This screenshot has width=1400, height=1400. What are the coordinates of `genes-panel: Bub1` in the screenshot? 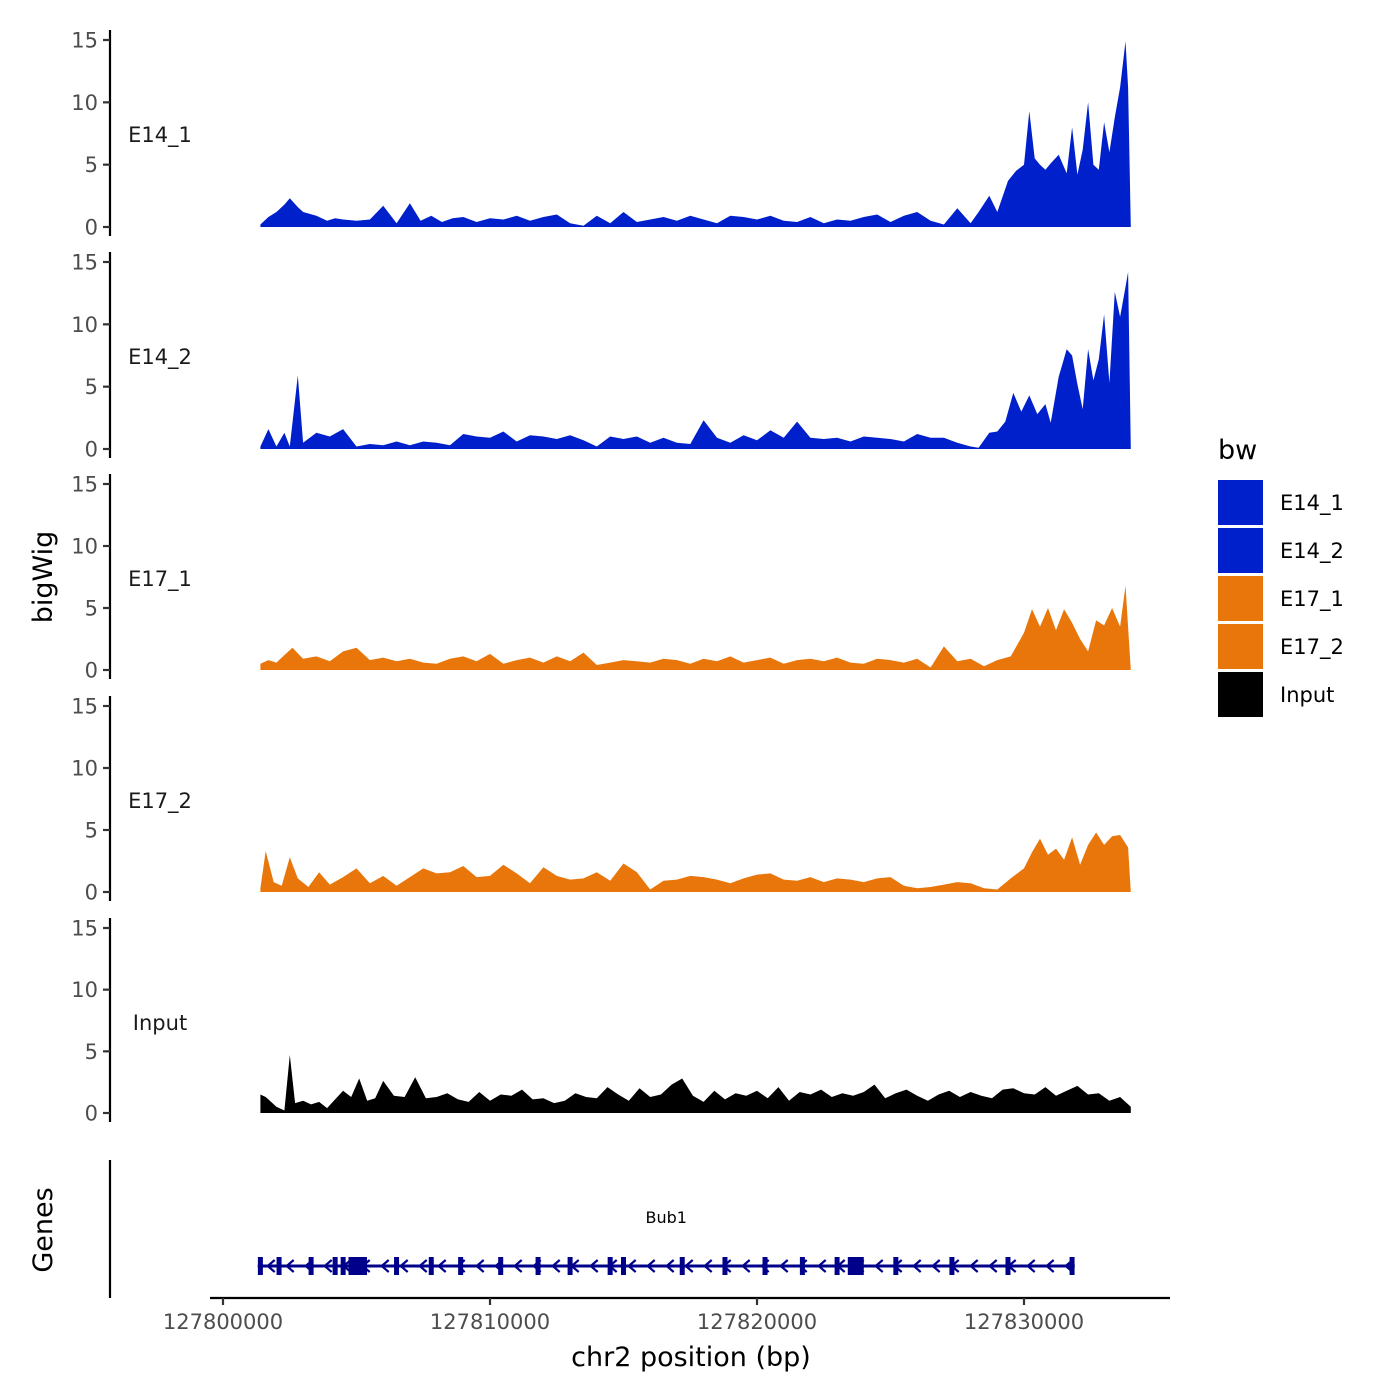 It's located at (591, 1229).